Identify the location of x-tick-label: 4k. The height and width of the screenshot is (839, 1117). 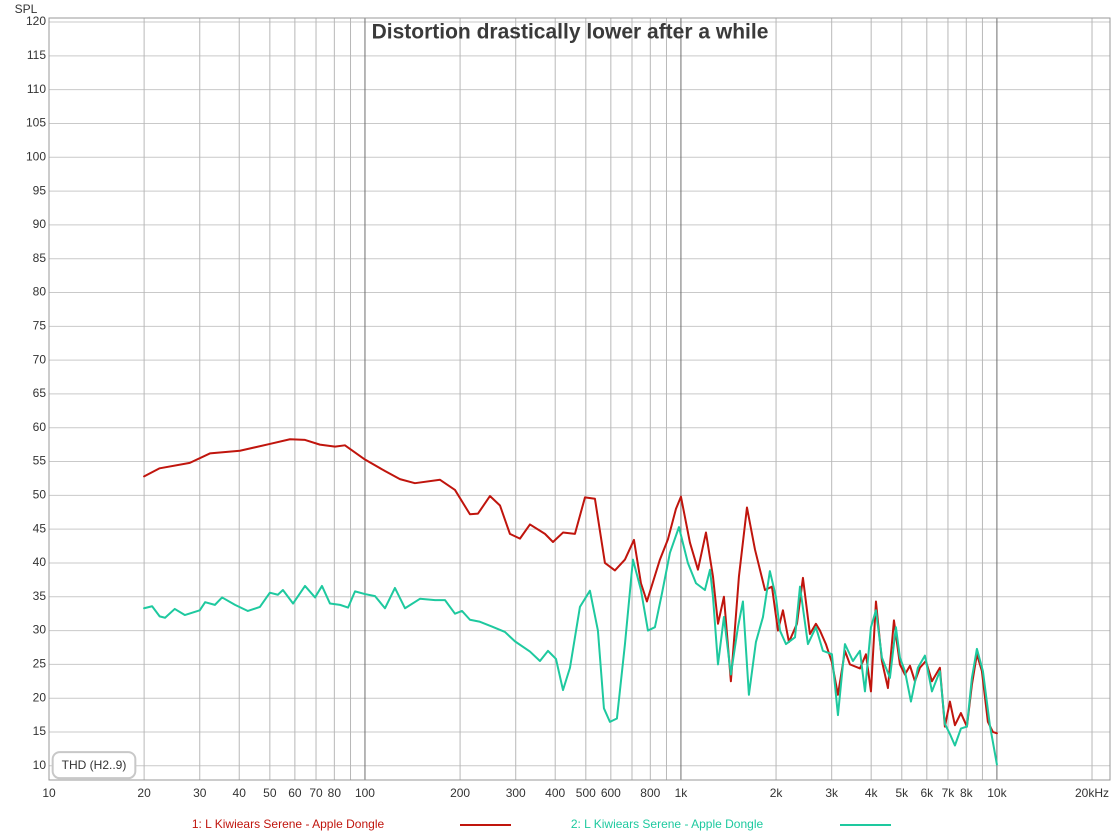
(872, 793).